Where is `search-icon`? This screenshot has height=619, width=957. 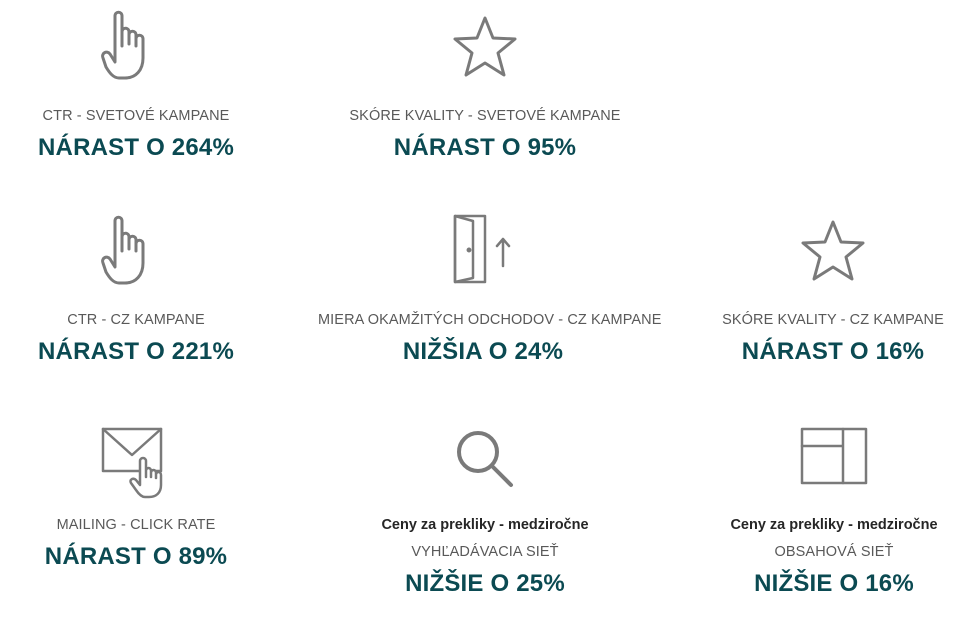
search-icon is located at coordinates (485, 459).